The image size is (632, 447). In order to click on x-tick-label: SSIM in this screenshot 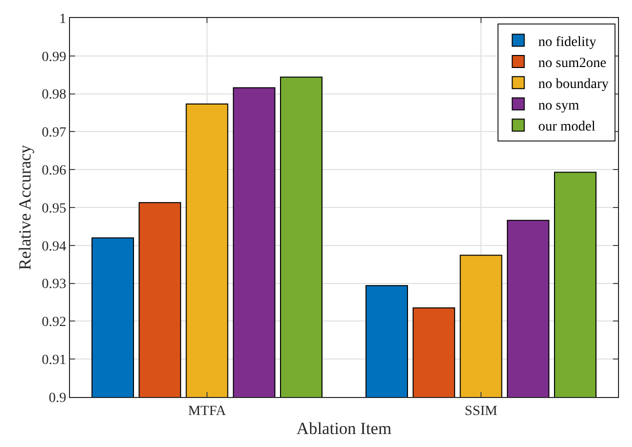, I will do `click(481, 411)`.